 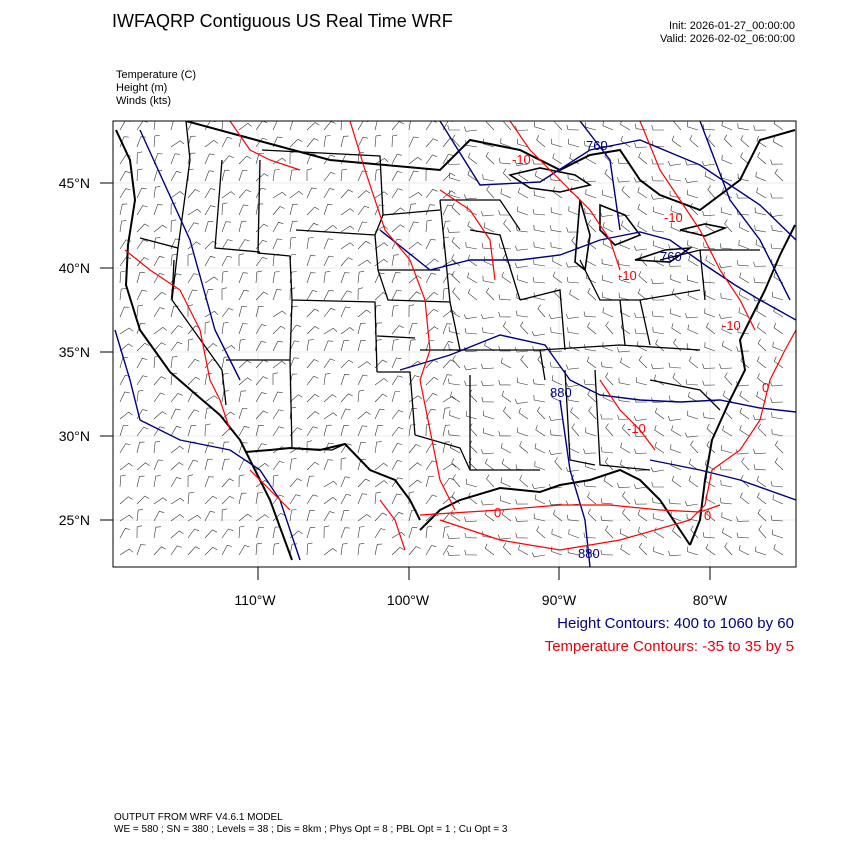 I want to click on height-label: 880, so click(x=589, y=553).